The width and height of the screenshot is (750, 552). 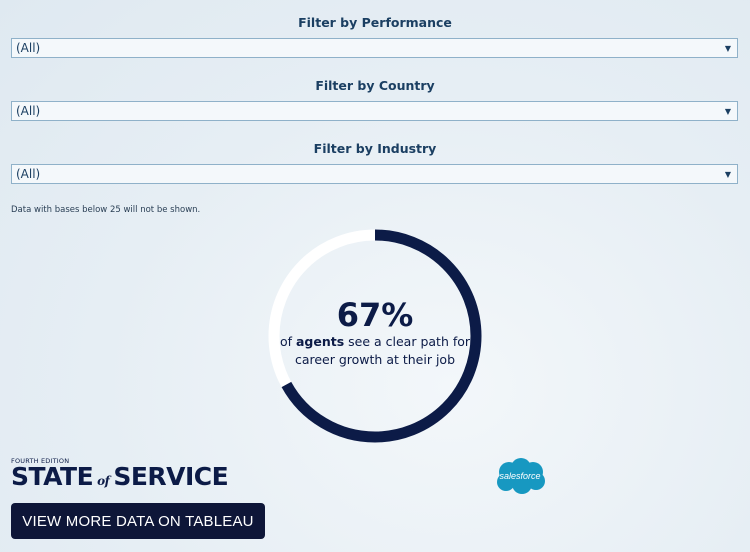 I want to click on state-of-service-logo: STATE of SERVICE, so click(x=120, y=476).